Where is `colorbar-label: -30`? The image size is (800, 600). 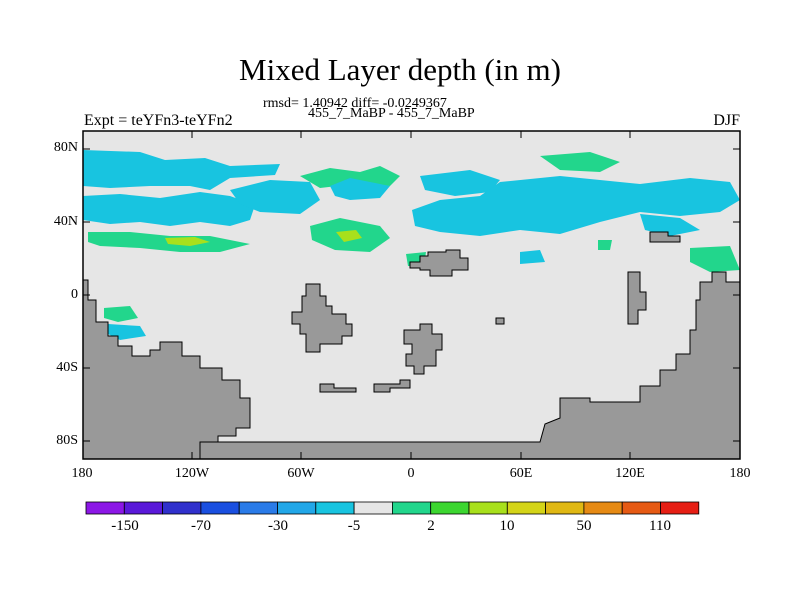
colorbar-label: -30 is located at coordinates (278, 526).